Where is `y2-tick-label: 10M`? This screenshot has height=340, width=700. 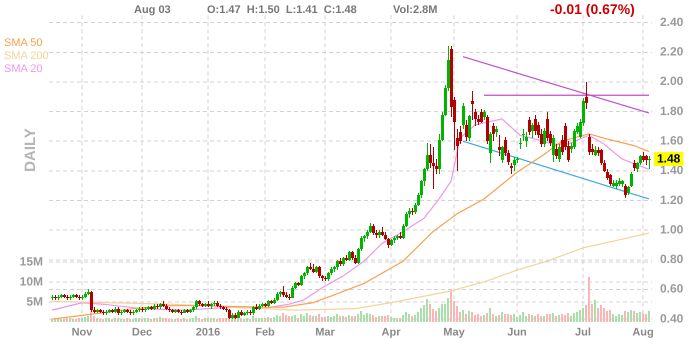 y2-tick-label: 10M is located at coordinates (32, 281).